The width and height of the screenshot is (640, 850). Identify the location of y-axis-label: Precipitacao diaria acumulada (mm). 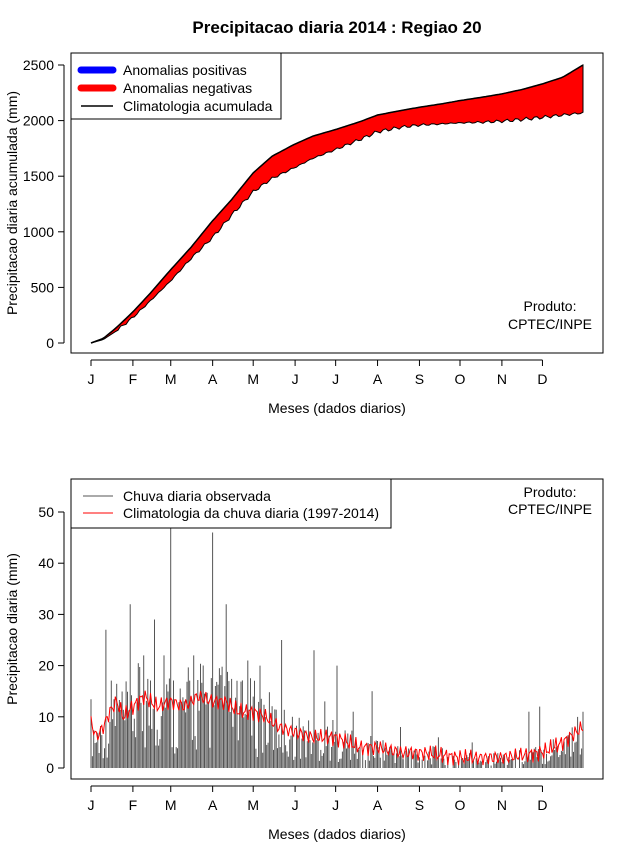
(12, 203).